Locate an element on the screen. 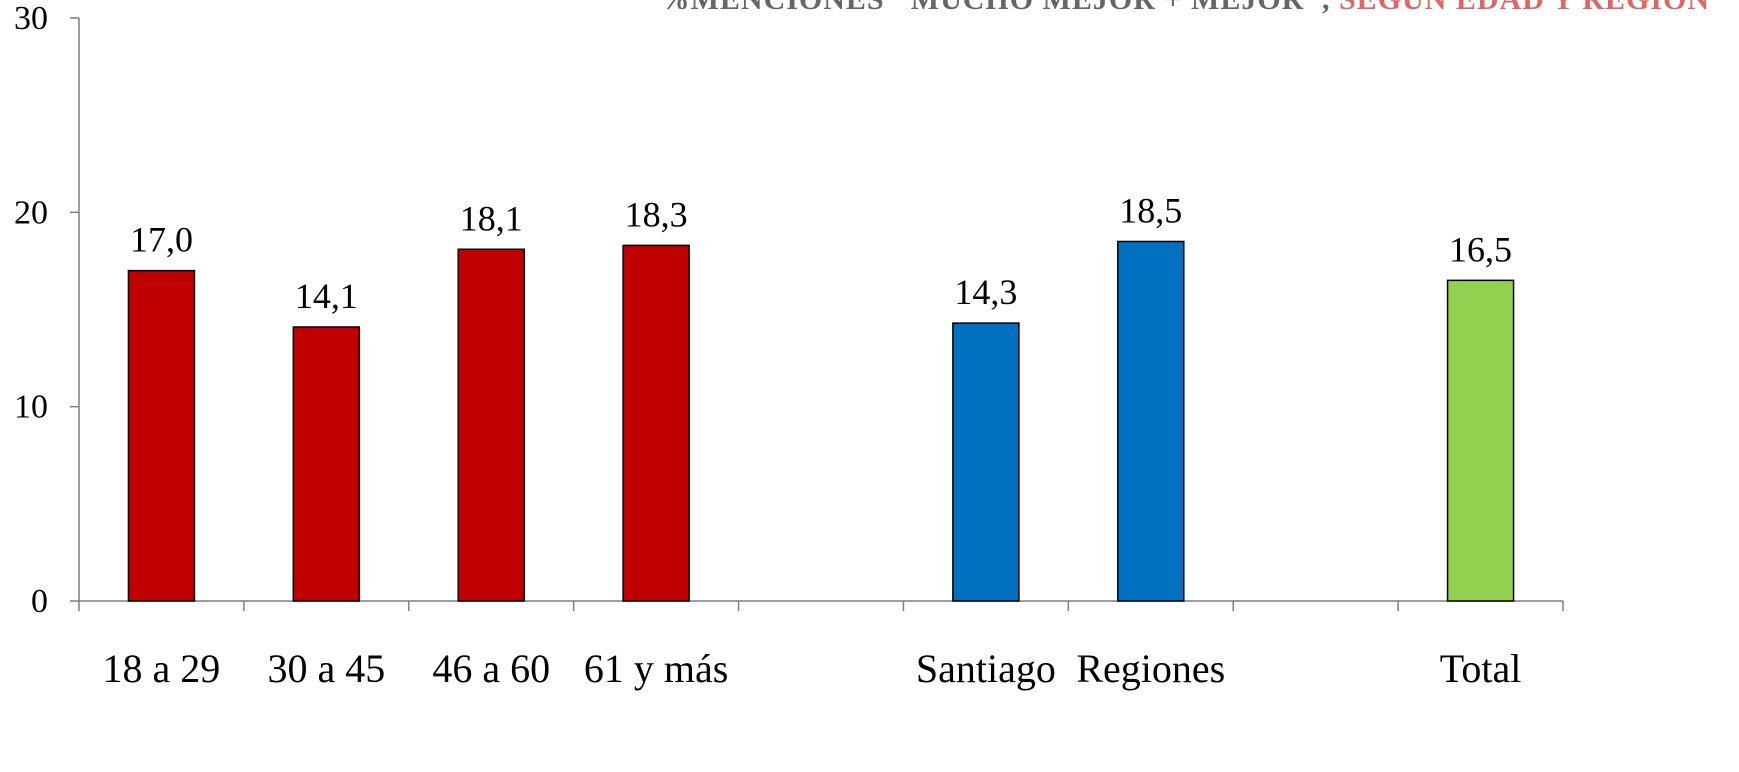 The height and width of the screenshot is (772, 1739). y-tick-label: 30 is located at coordinates (31, 18).